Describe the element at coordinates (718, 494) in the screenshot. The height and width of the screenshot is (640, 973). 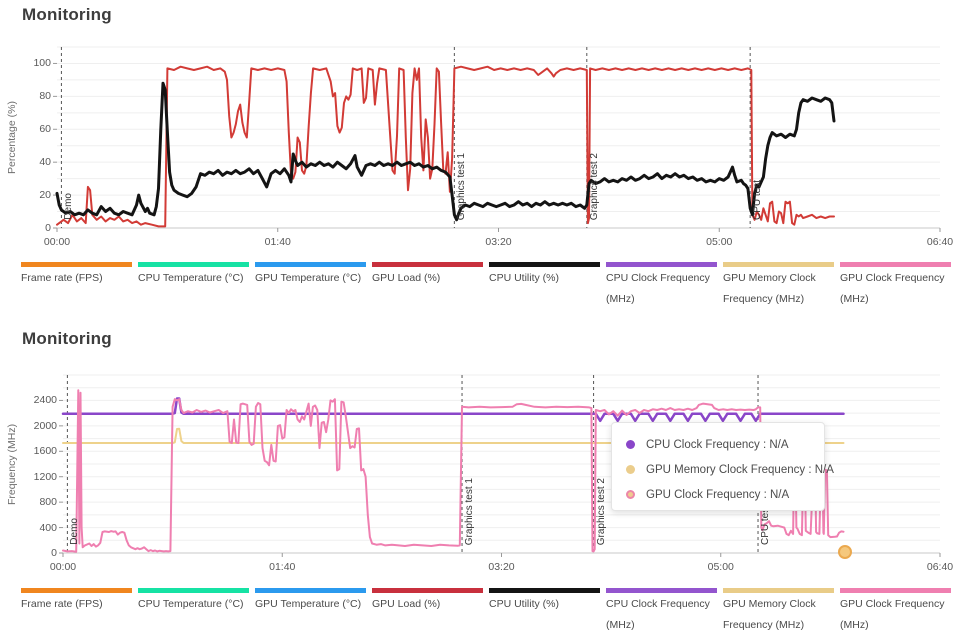
I see `tooltip-row-label: GPU Clock Frequency : N/A` at that location.